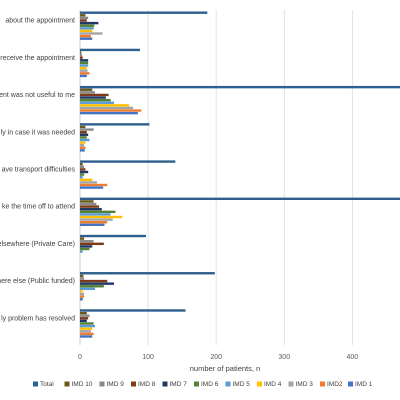 This screenshot has height=400, width=400. I want to click on legend-label: IMD 6, so click(210, 384).